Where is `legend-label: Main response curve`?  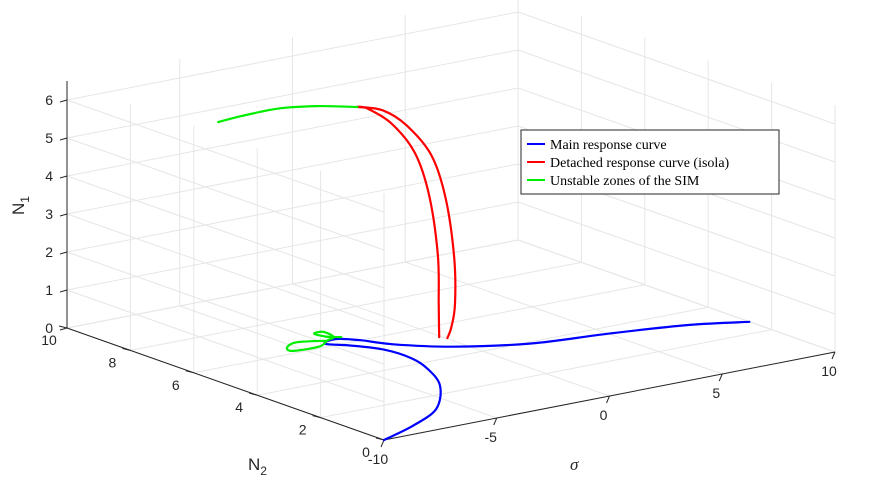 legend-label: Main response curve is located at coordinates (608, 145).